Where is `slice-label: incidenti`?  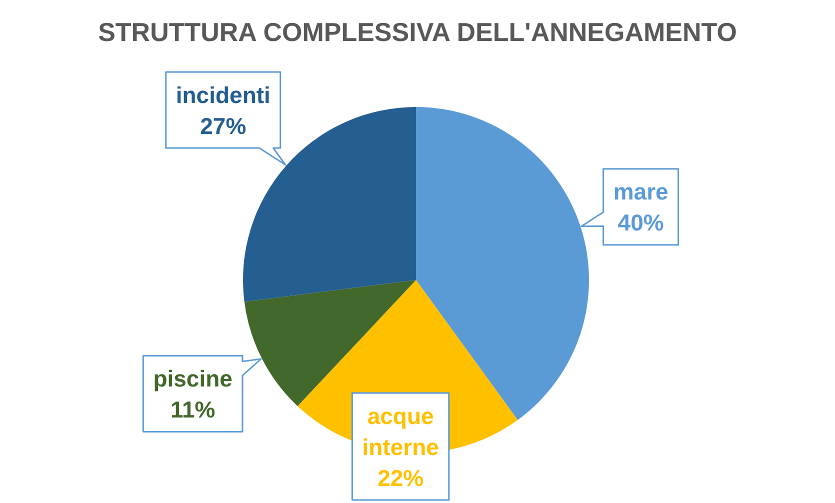
slice-label: incidenti is located at coordinates (223, 95).